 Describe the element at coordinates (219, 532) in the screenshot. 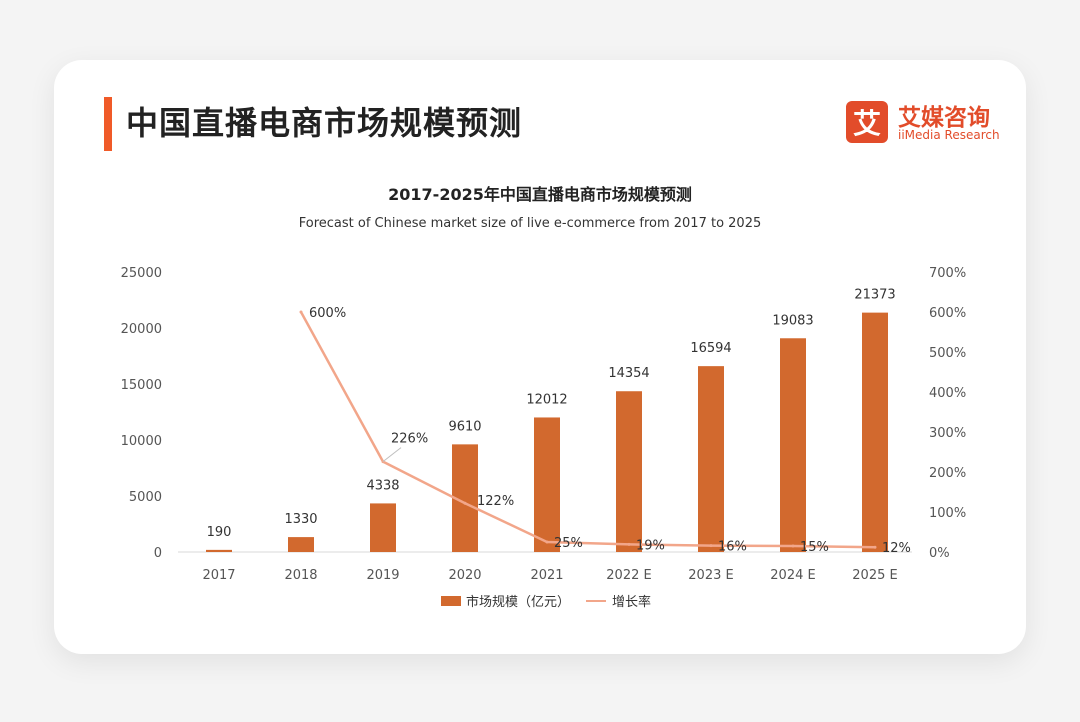

I see `bar-value-label: 190` at that location.